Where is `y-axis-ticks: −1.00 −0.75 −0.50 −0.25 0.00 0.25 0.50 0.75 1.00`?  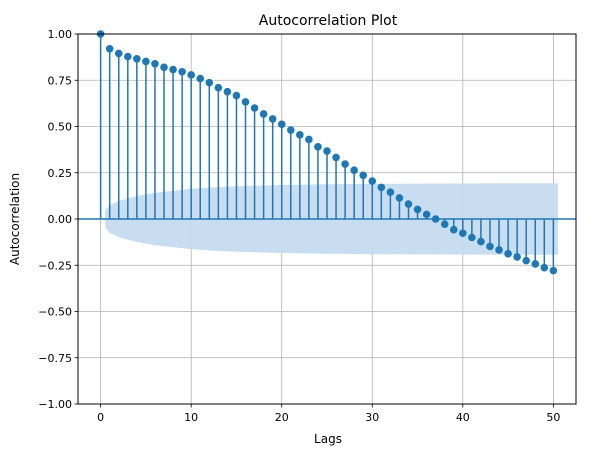
y-axis-ticks: −1.00 −0.75 −0.50 −0.25 0.00 0.25 0.50 0.75 1.00 is located at coordinates (58, 219).